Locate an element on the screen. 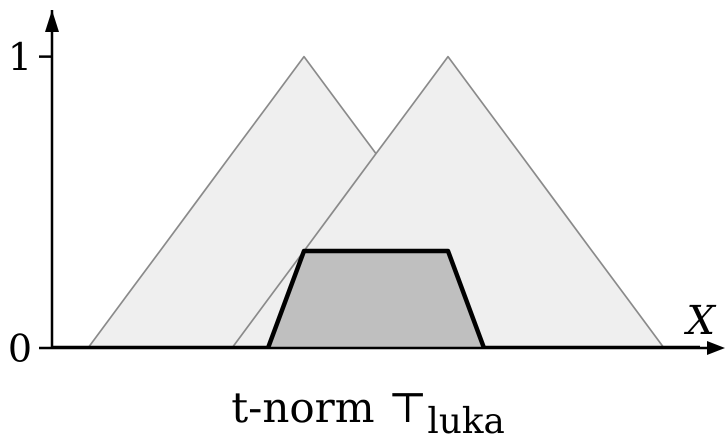 Image resolution: width=725 pixels, height=439 pixels. y-tick-label: 1 is located at coordinates (20, 57).